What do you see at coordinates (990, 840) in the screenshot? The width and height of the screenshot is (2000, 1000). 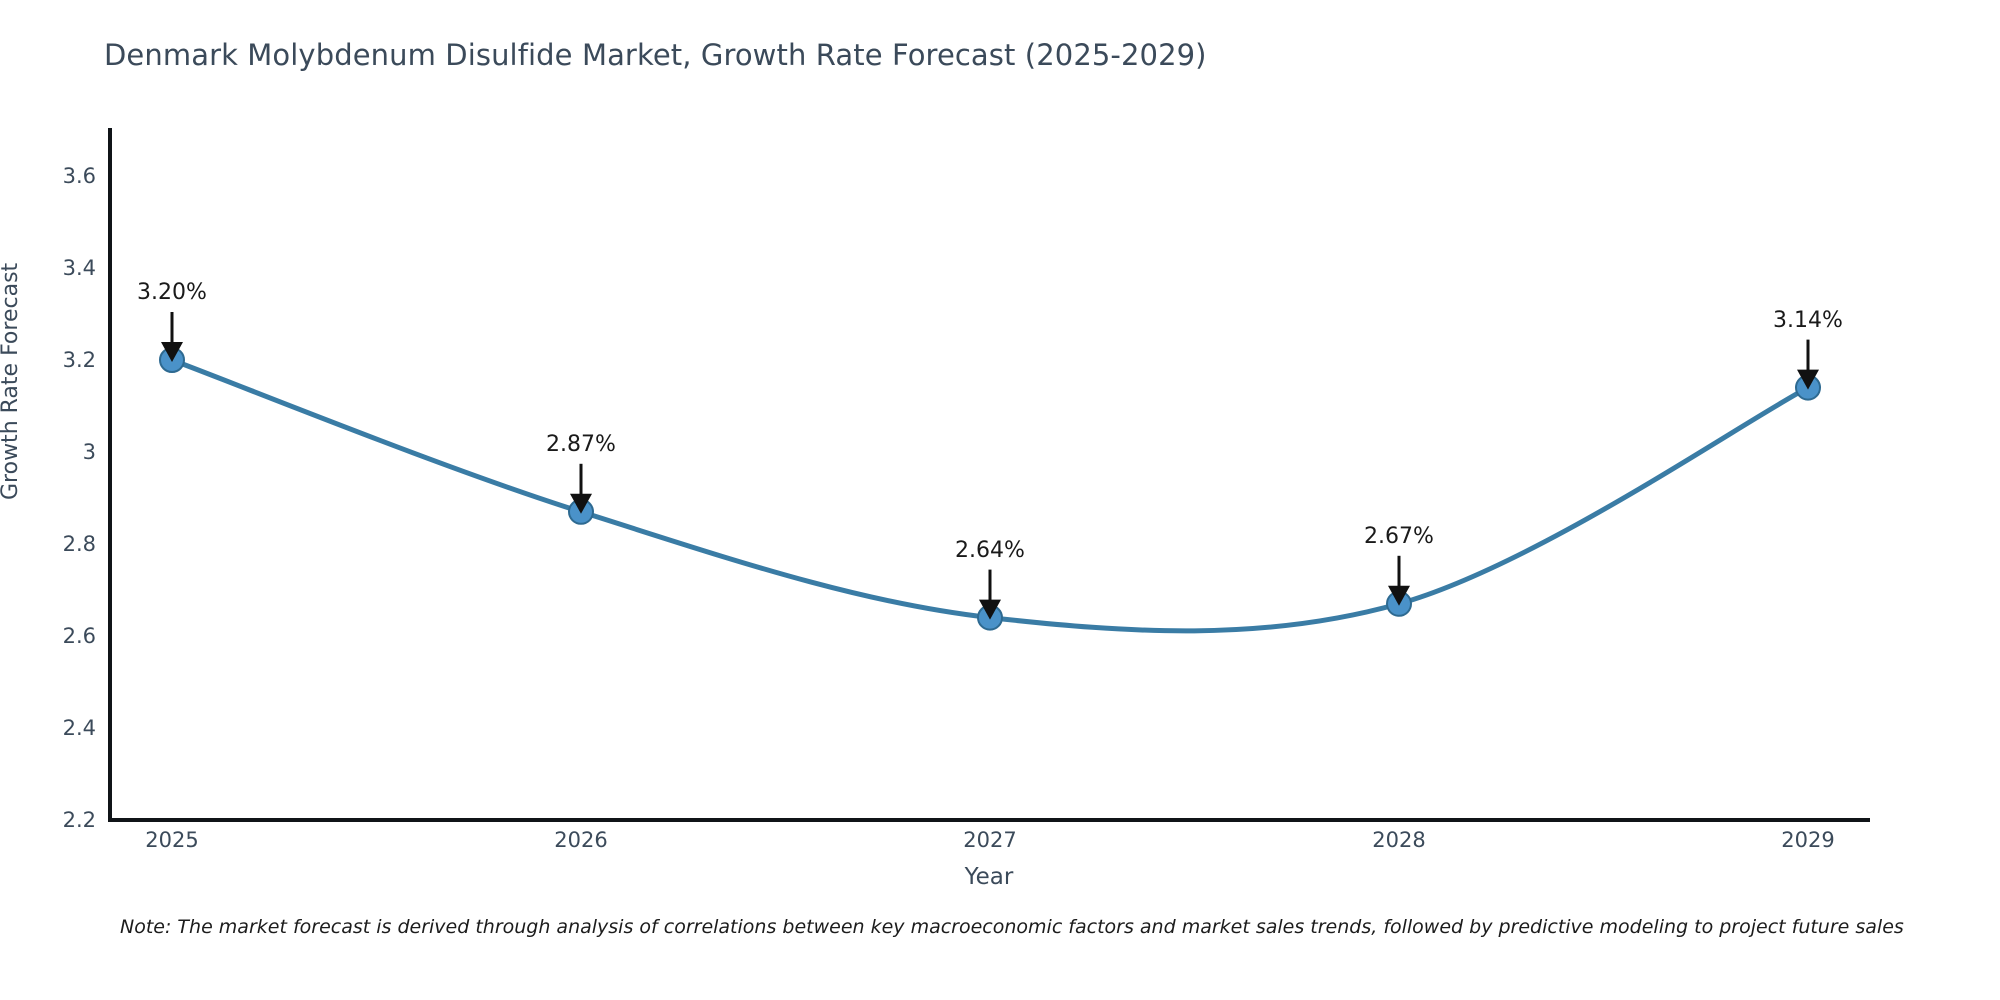 I see `x-tick-label: 2027` at bounding box center [990, 840].